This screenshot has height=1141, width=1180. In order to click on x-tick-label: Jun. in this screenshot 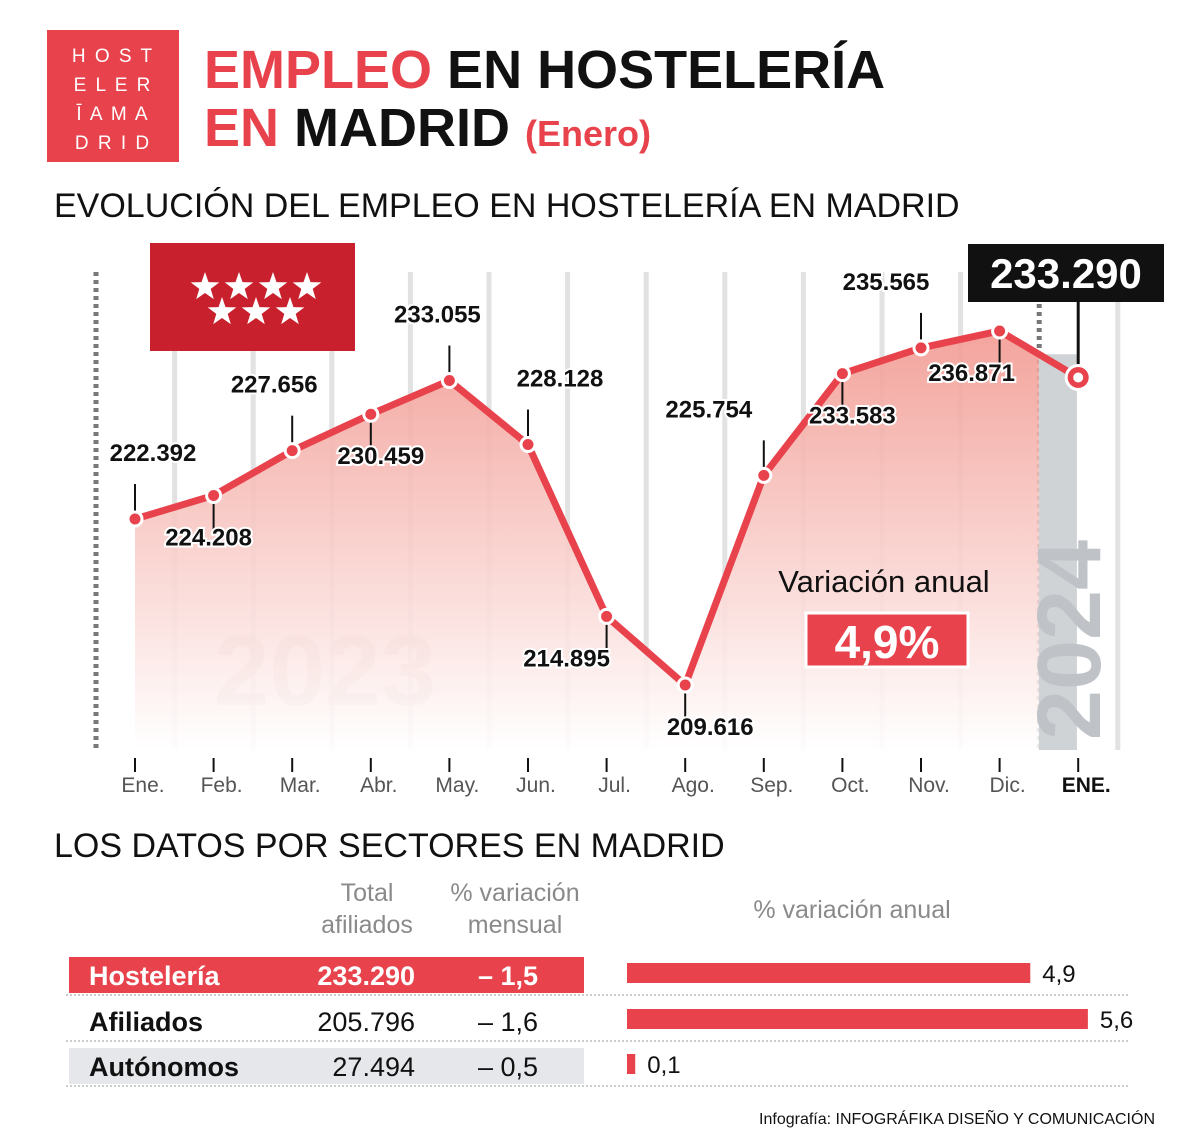, I will do `click(536, 785)`.